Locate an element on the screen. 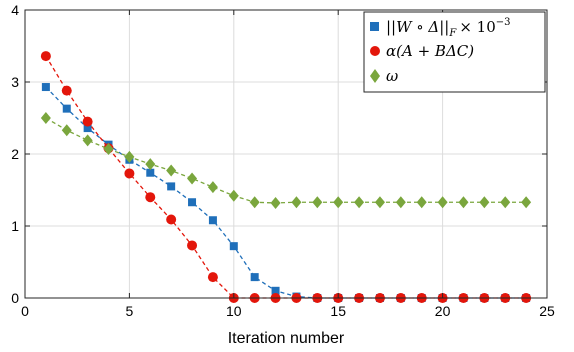 The width and height of the screenshot is (574, 352). legend: ||W ∘ Δ||F × 10−3 α(A + BΔC) ω is located at coordinates (454, 52).